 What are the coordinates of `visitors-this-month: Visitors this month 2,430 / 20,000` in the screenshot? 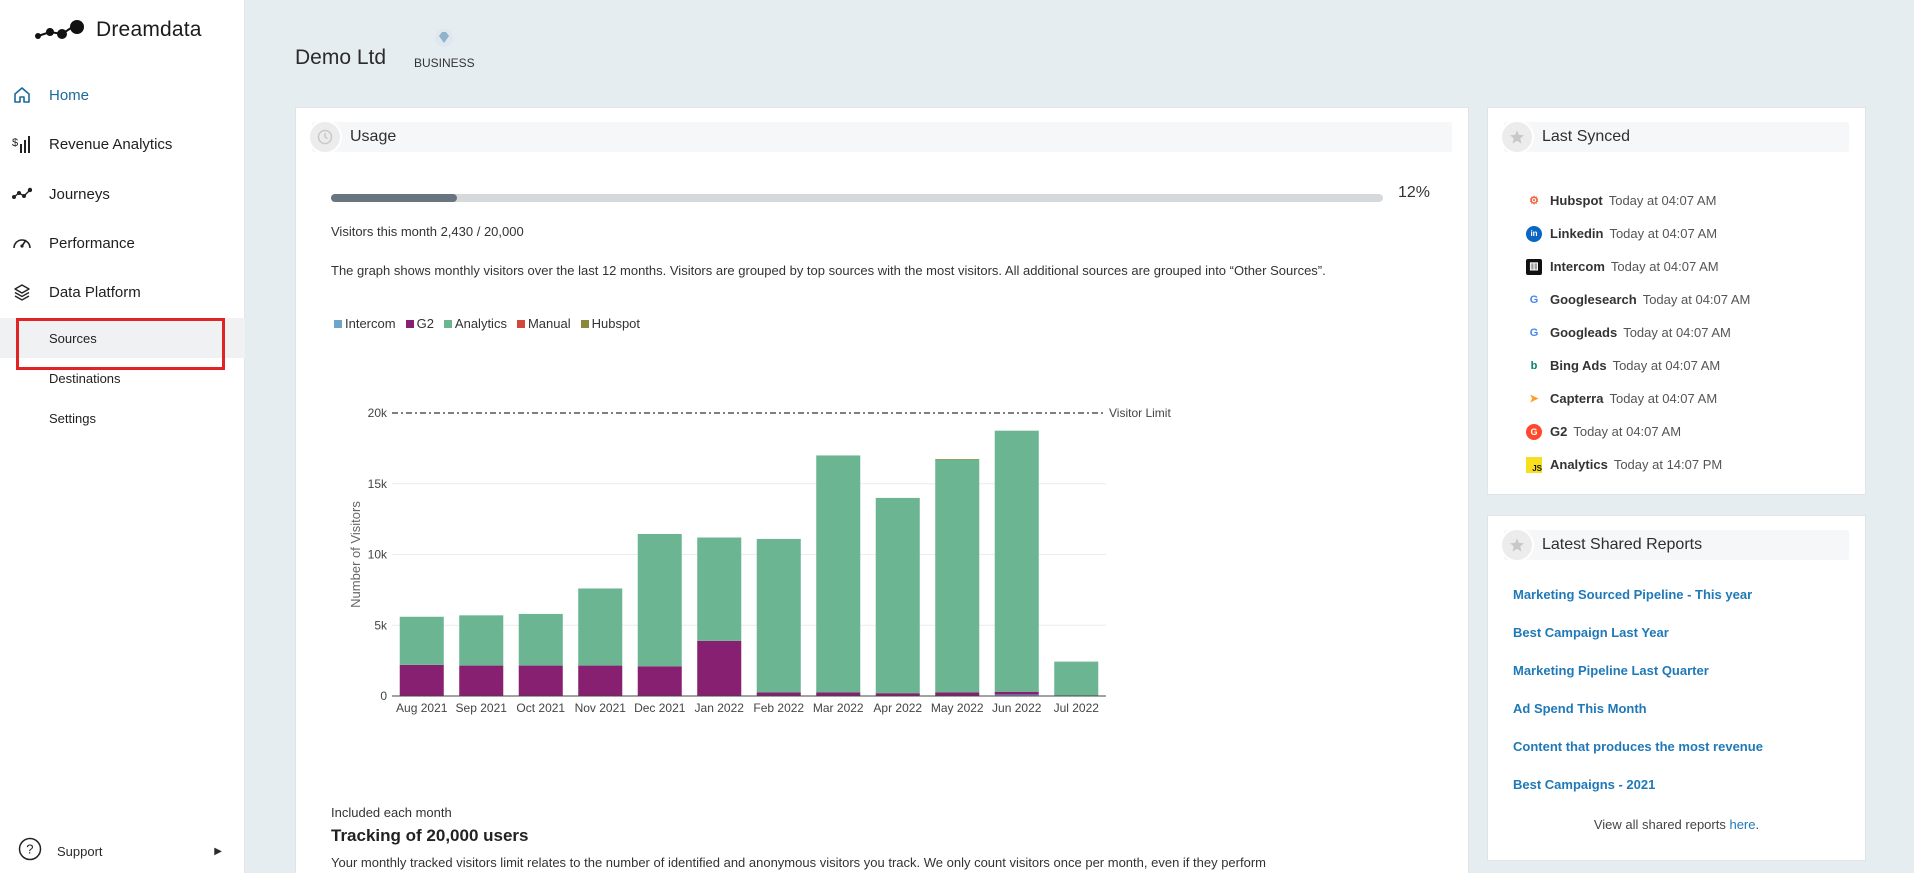 It's located at (427, 231).